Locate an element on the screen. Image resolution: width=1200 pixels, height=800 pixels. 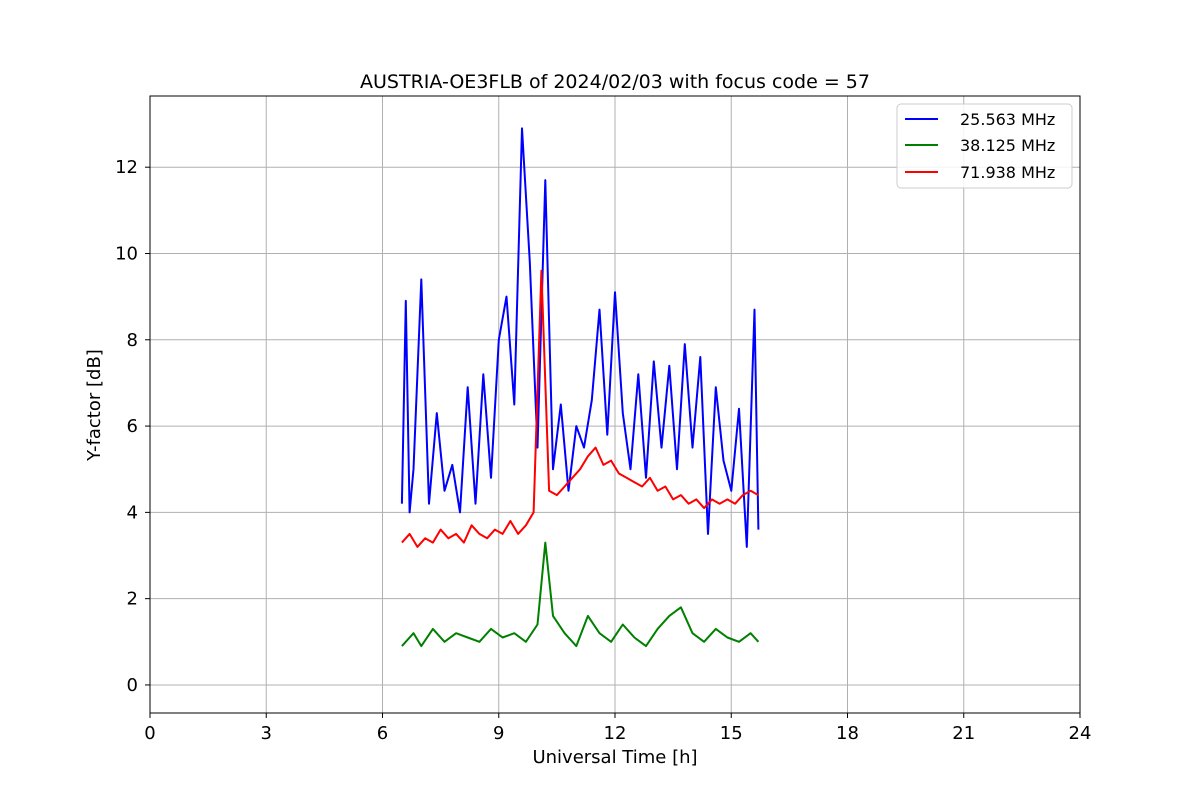
x-tick-label: 9 is located at coordinates (498, 733).